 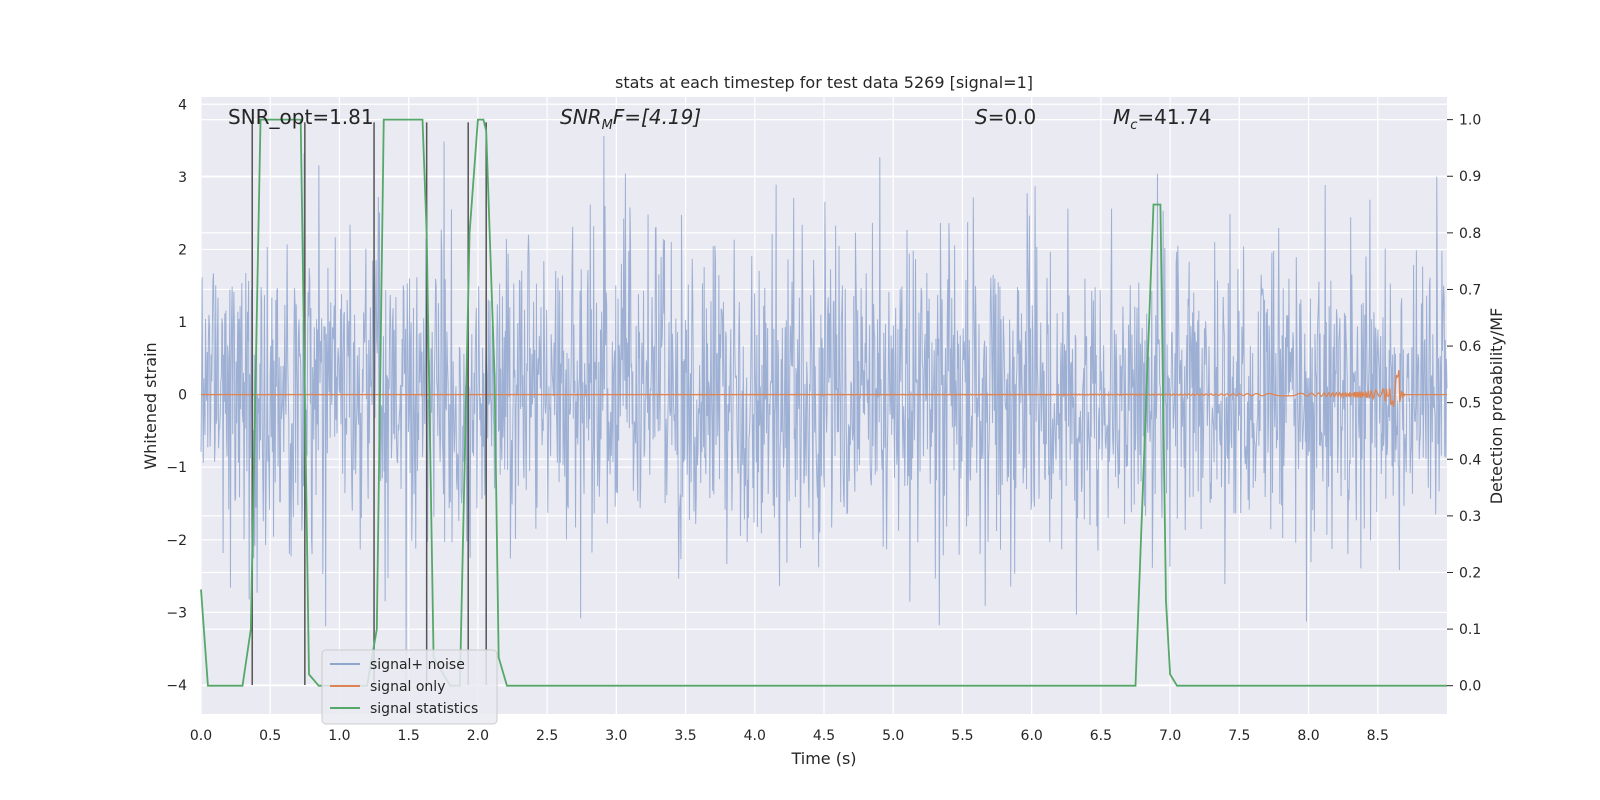 I want to click on x-tick-label: 5.0, so click(x=893, y=736).